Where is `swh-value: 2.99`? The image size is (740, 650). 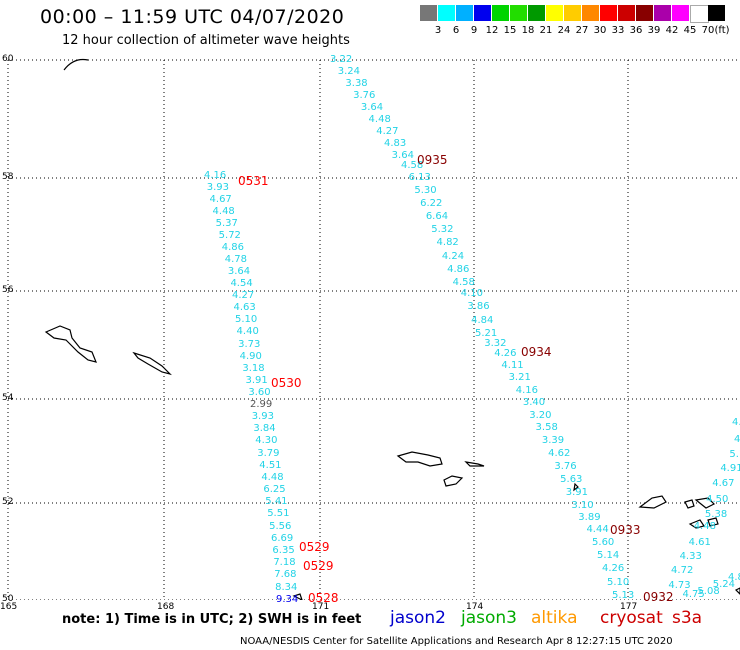
swh-value: 2.99 is located at coordinates (261, 404).